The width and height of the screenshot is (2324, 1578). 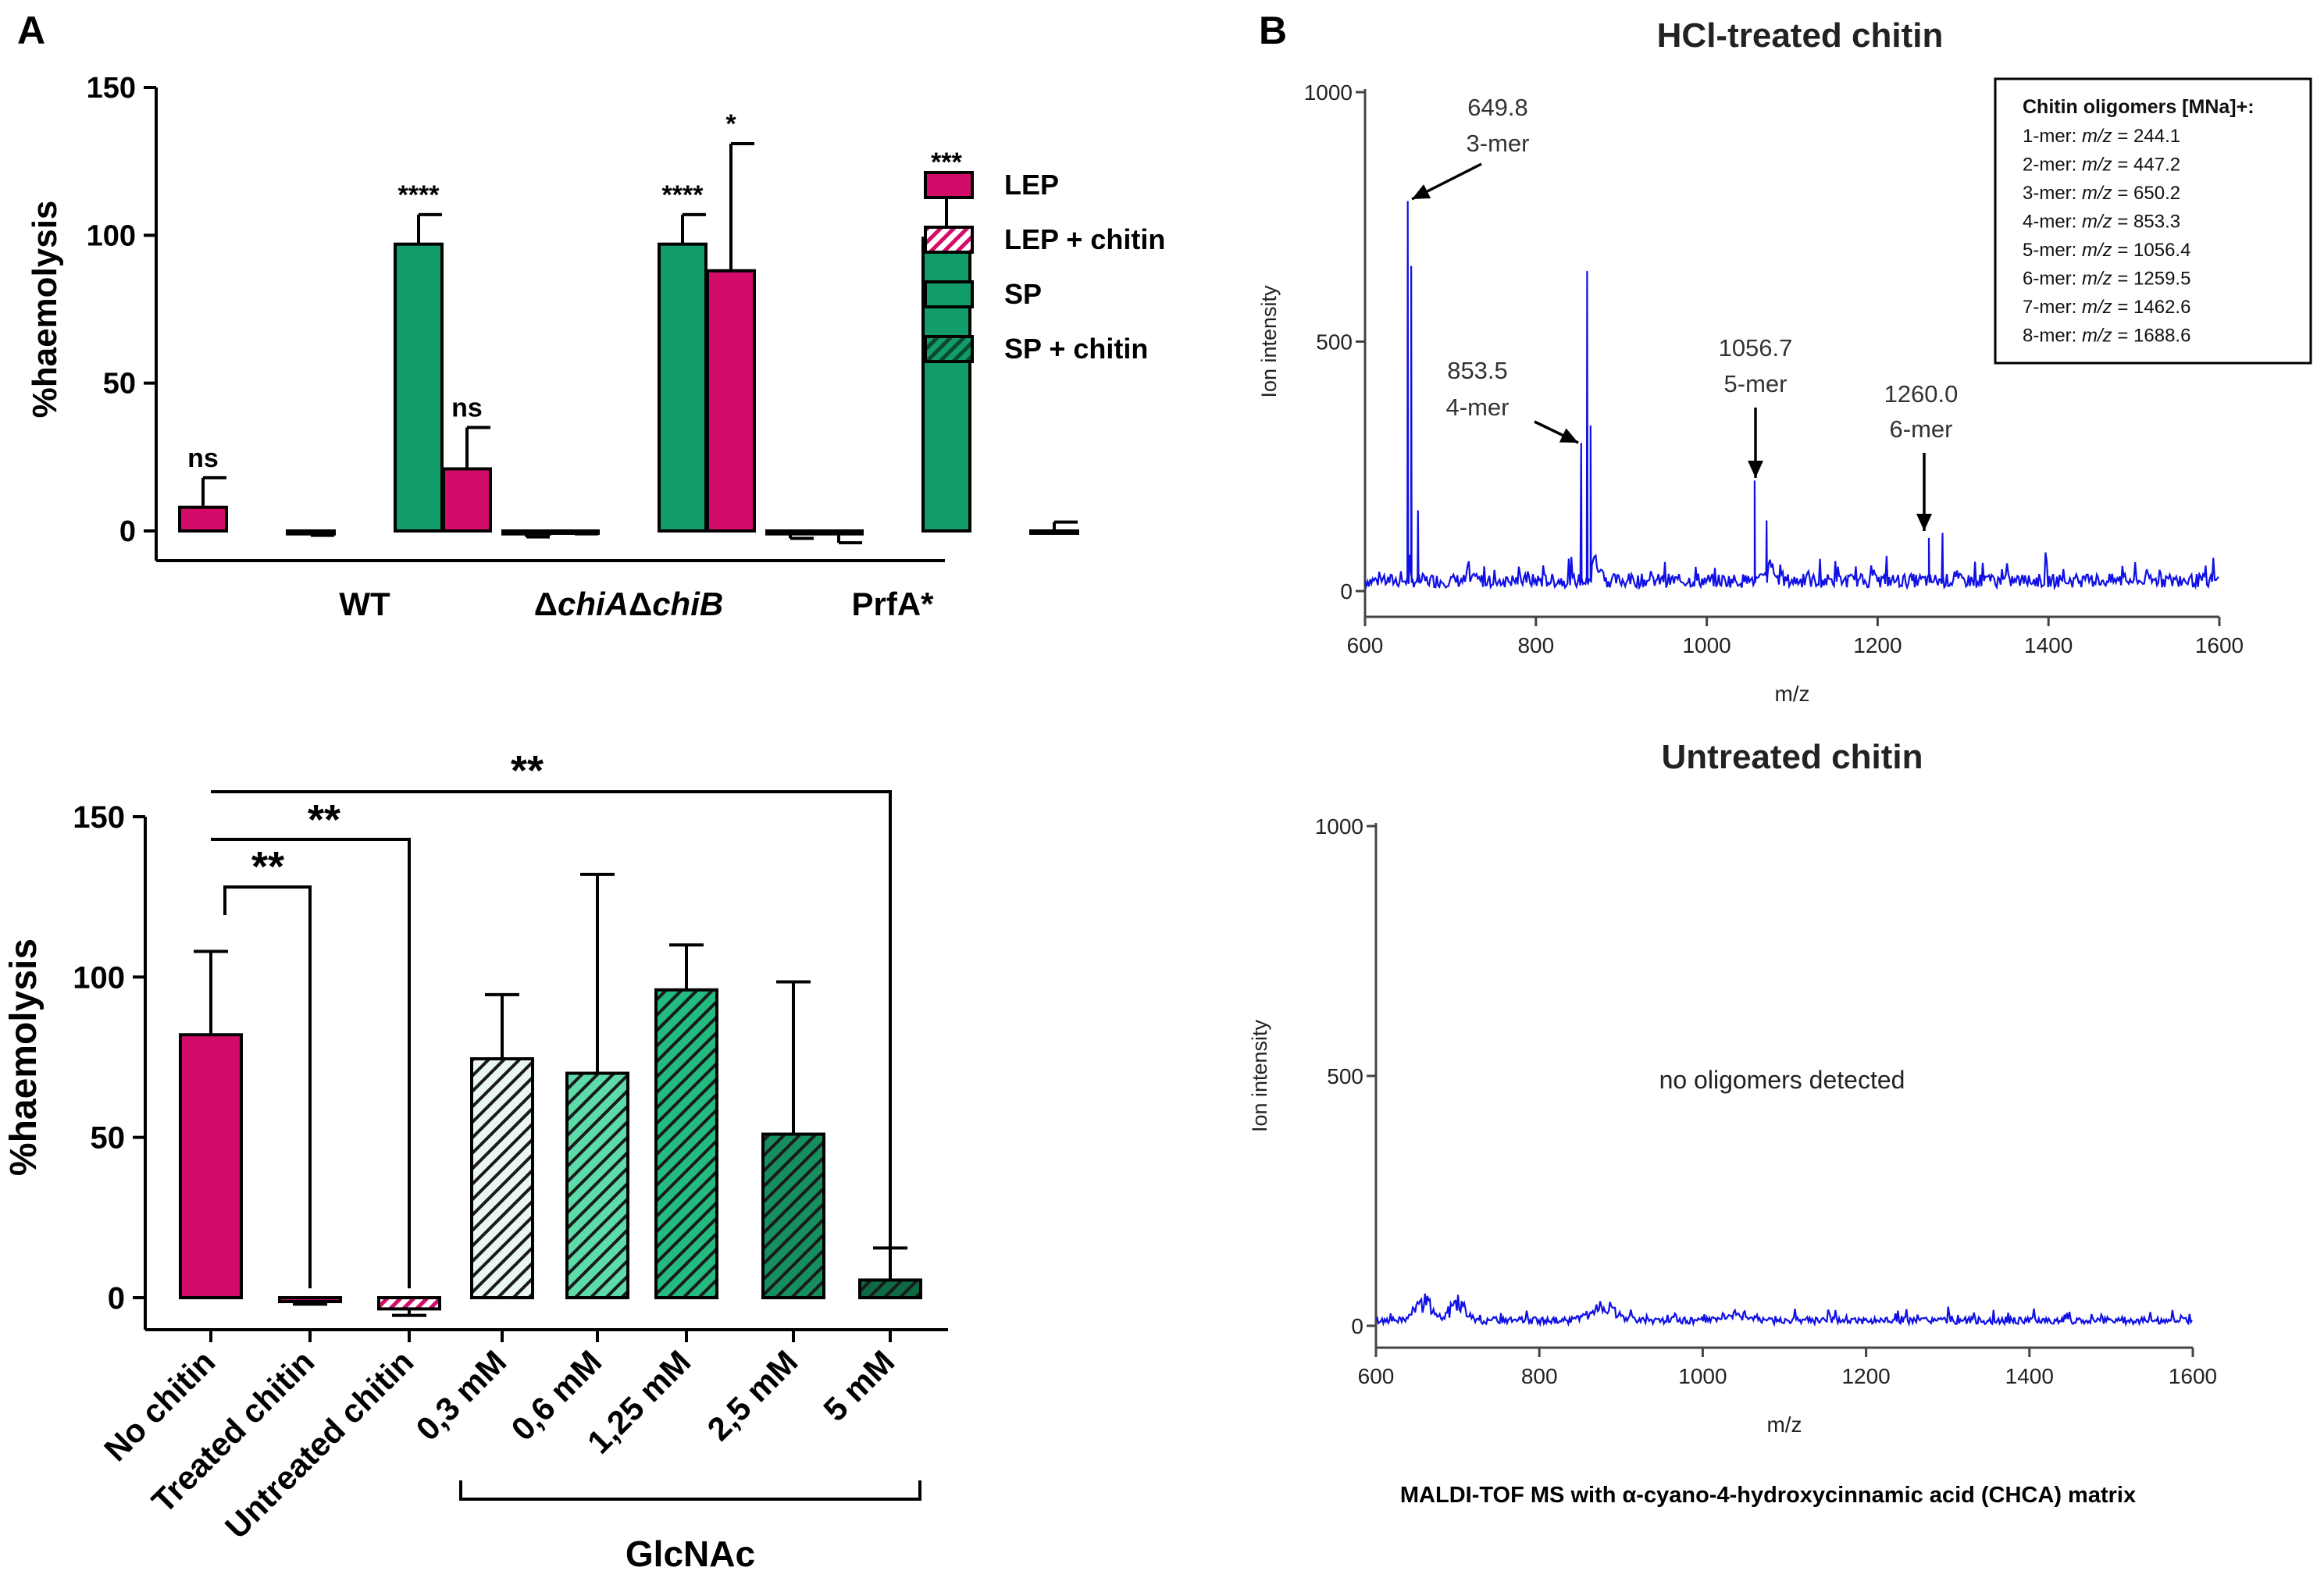 What do you see at coordinates (1756, 348) in the screenshot?
I see `peak-annotation-value: 1056.7` at bounding box center [1756, 348].